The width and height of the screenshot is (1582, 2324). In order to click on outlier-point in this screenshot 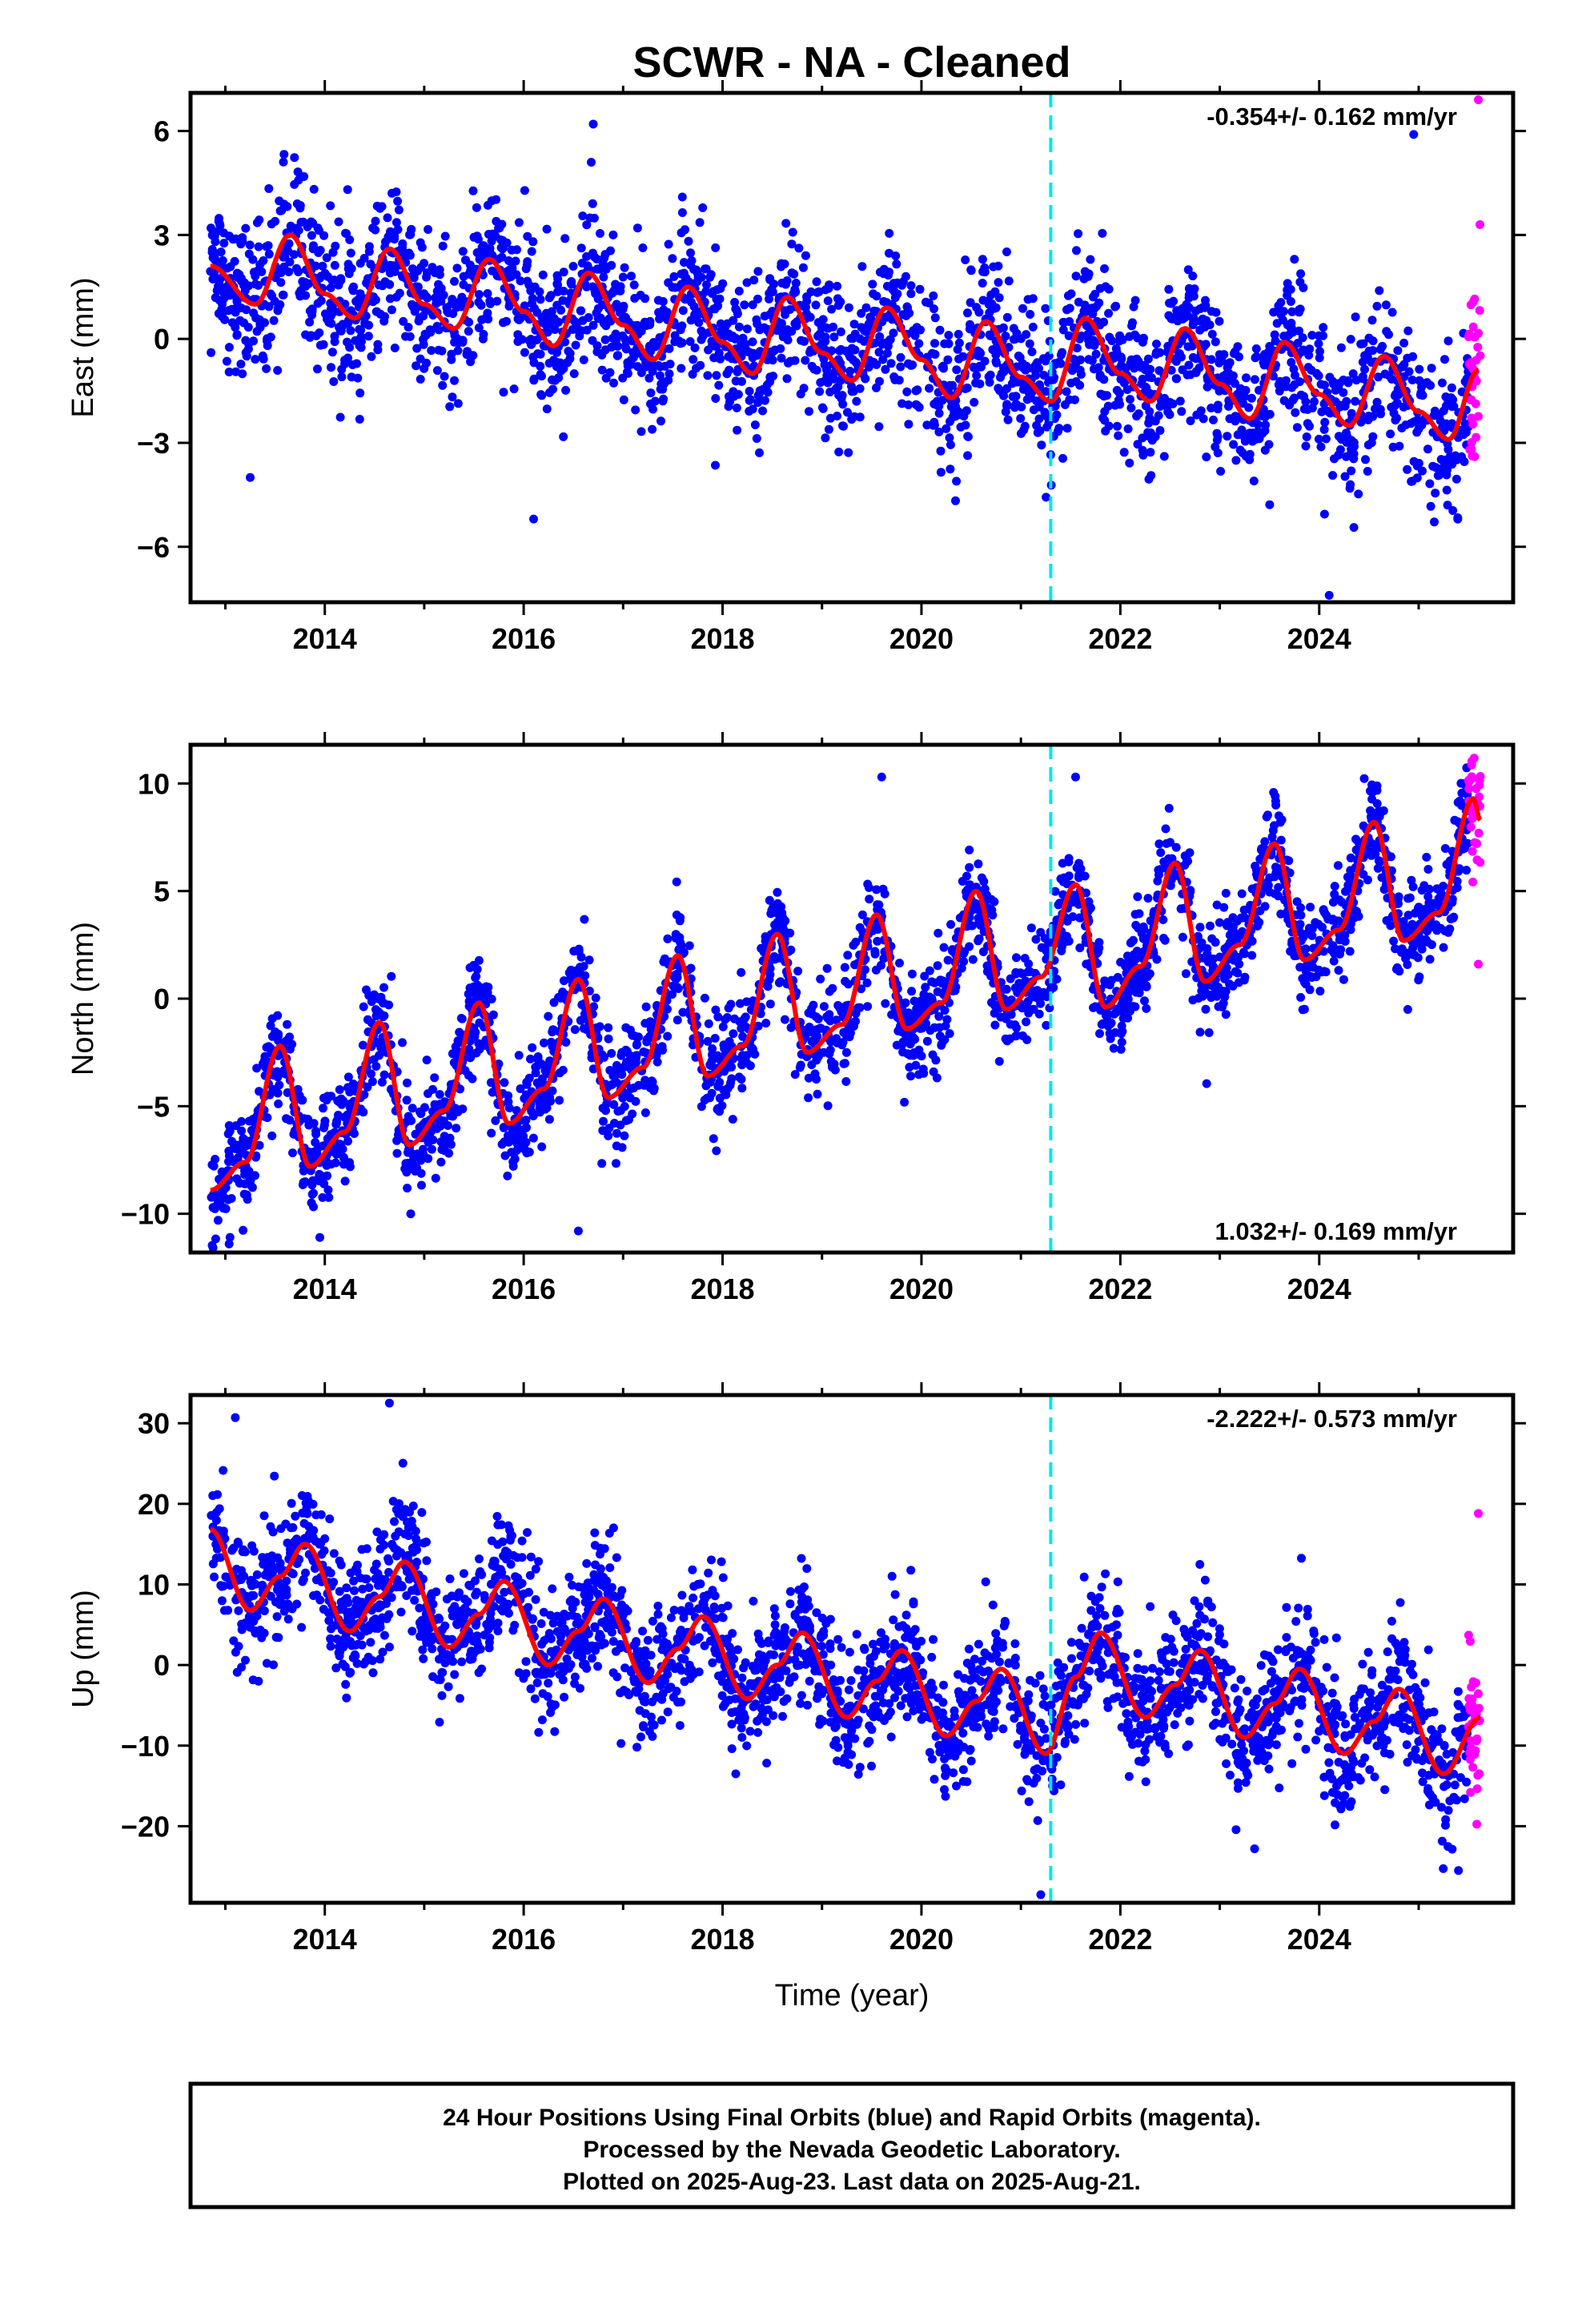, I will do `click(250, 477)`.